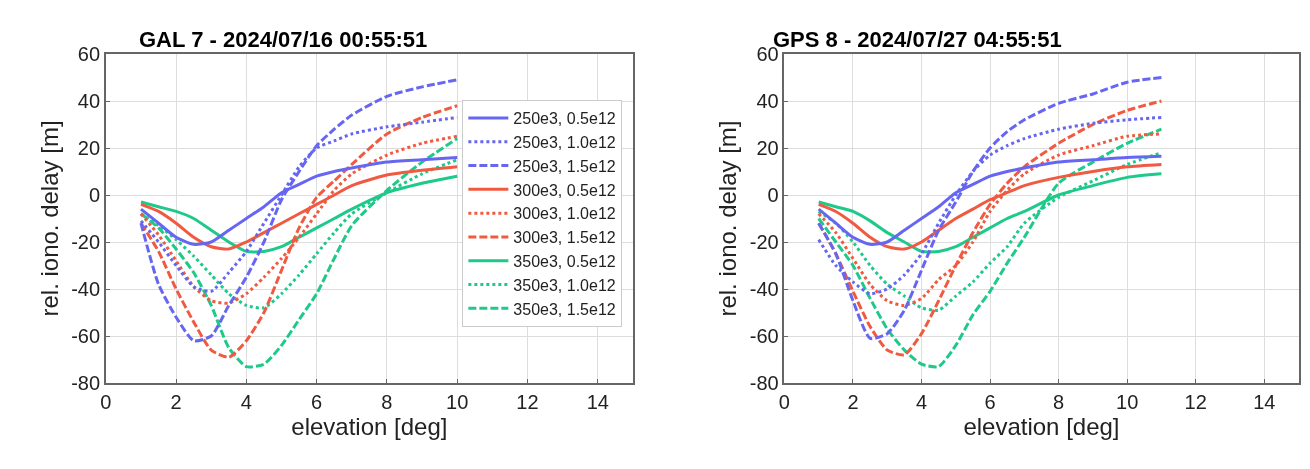  I want to click on legend-label: 300e3, 1.0e12, so click(564, 214).